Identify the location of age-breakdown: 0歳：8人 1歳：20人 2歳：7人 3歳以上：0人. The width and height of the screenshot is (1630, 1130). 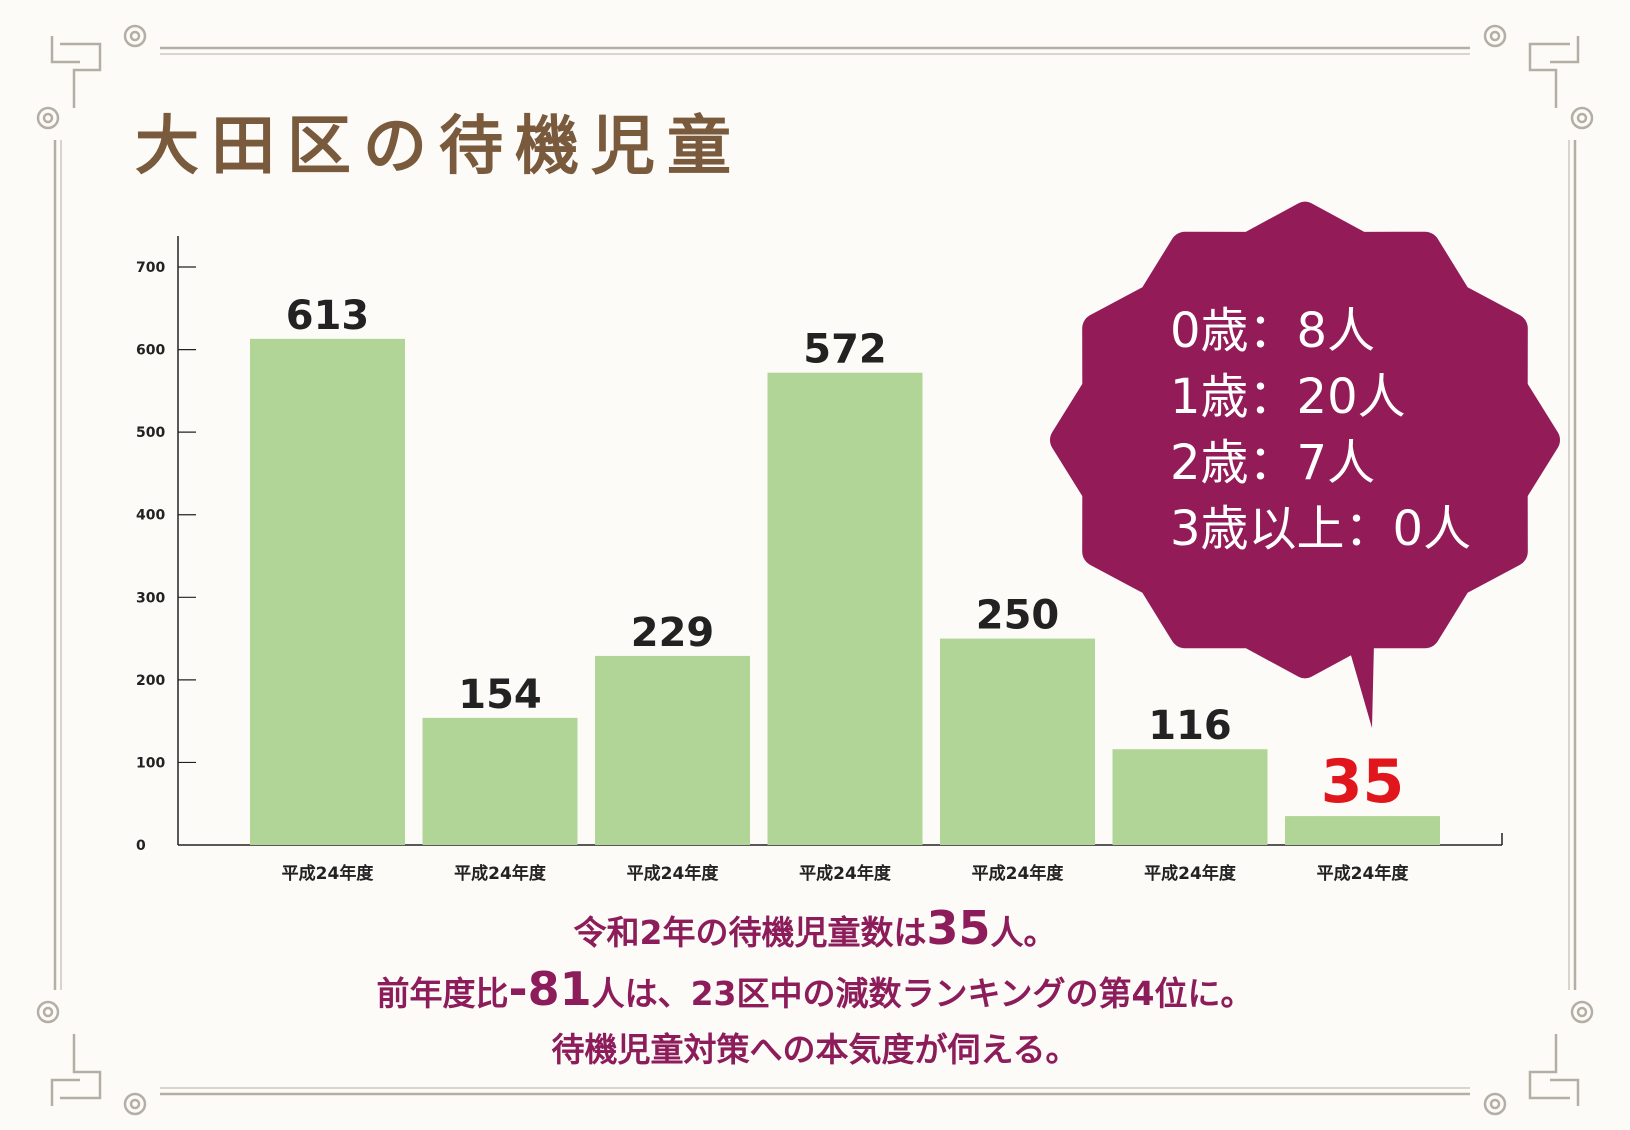
(1335, 430).